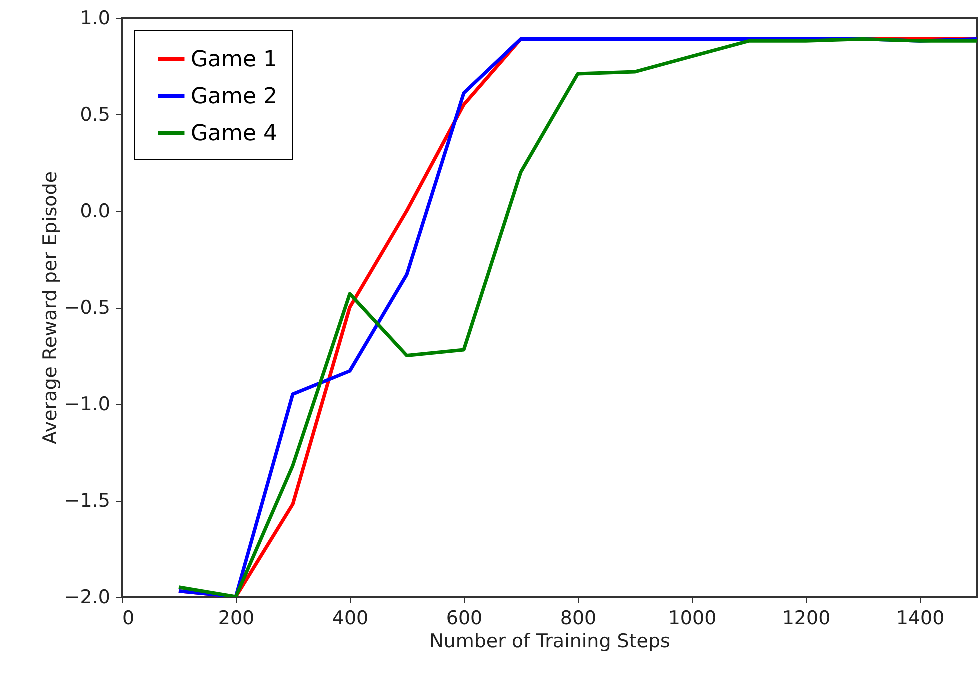 Image resolution: width=979 pixels, height=673 pixels. What do you see at coordinates (87, 597) in the screenshot?
I see `y-tick-label: −2.0` at bounding box center [87, 597].